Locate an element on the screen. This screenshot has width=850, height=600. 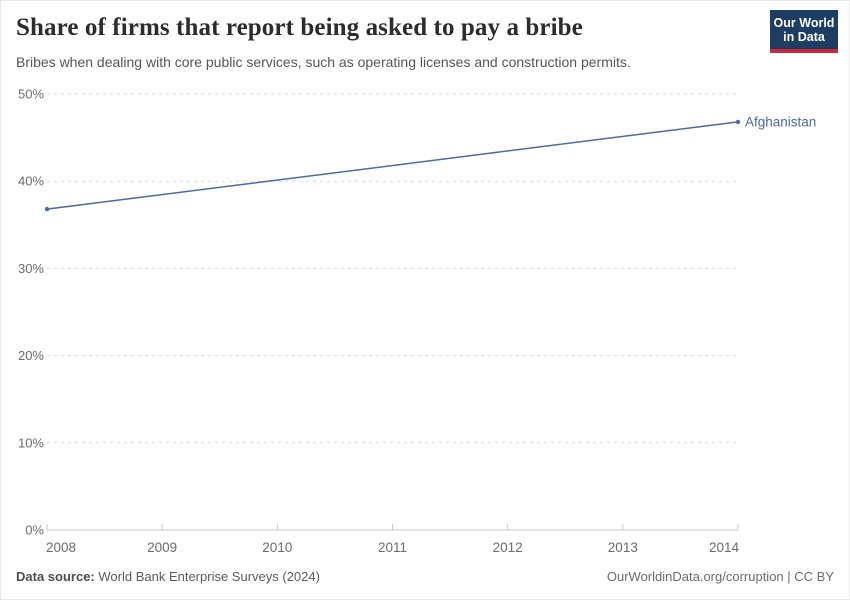
x-tick-label-2008: 2008 is located at coordinates (61, 547).